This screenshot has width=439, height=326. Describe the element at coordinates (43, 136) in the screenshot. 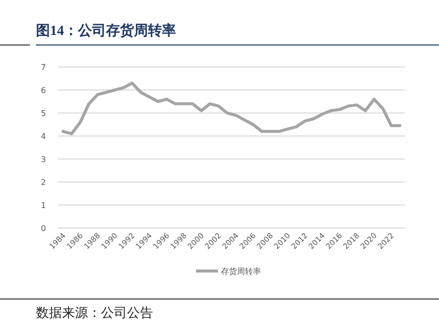

I see `y-tick-label: 4` at that location.